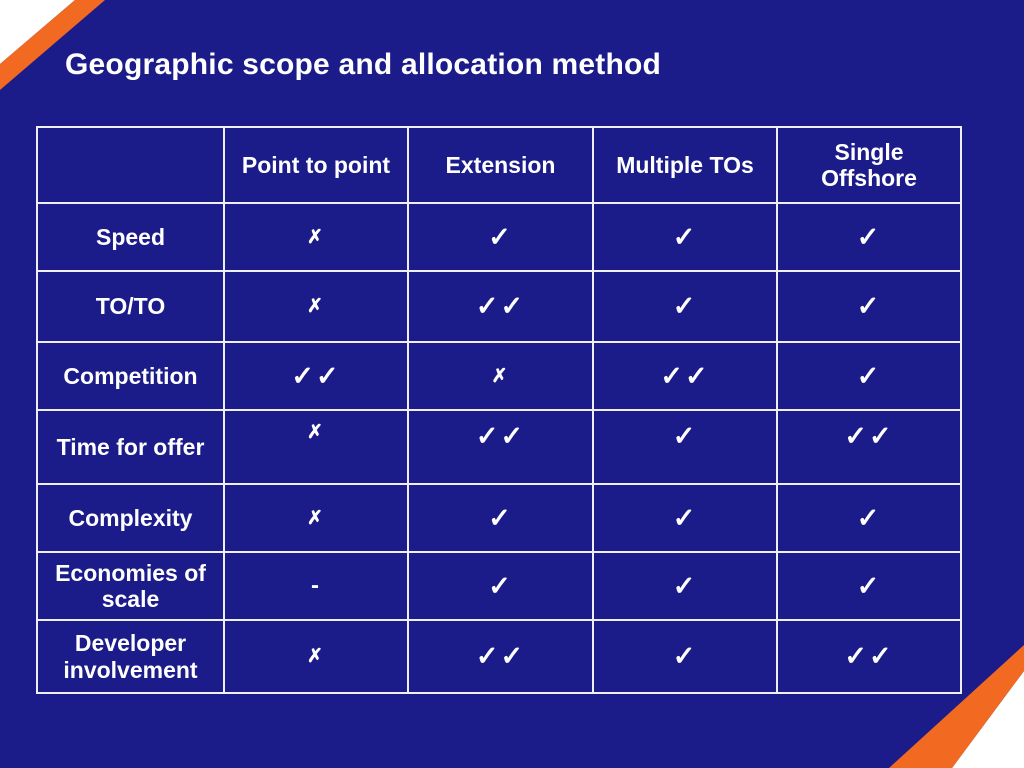  I want to click on column-header: Extension, so click(500, 165).